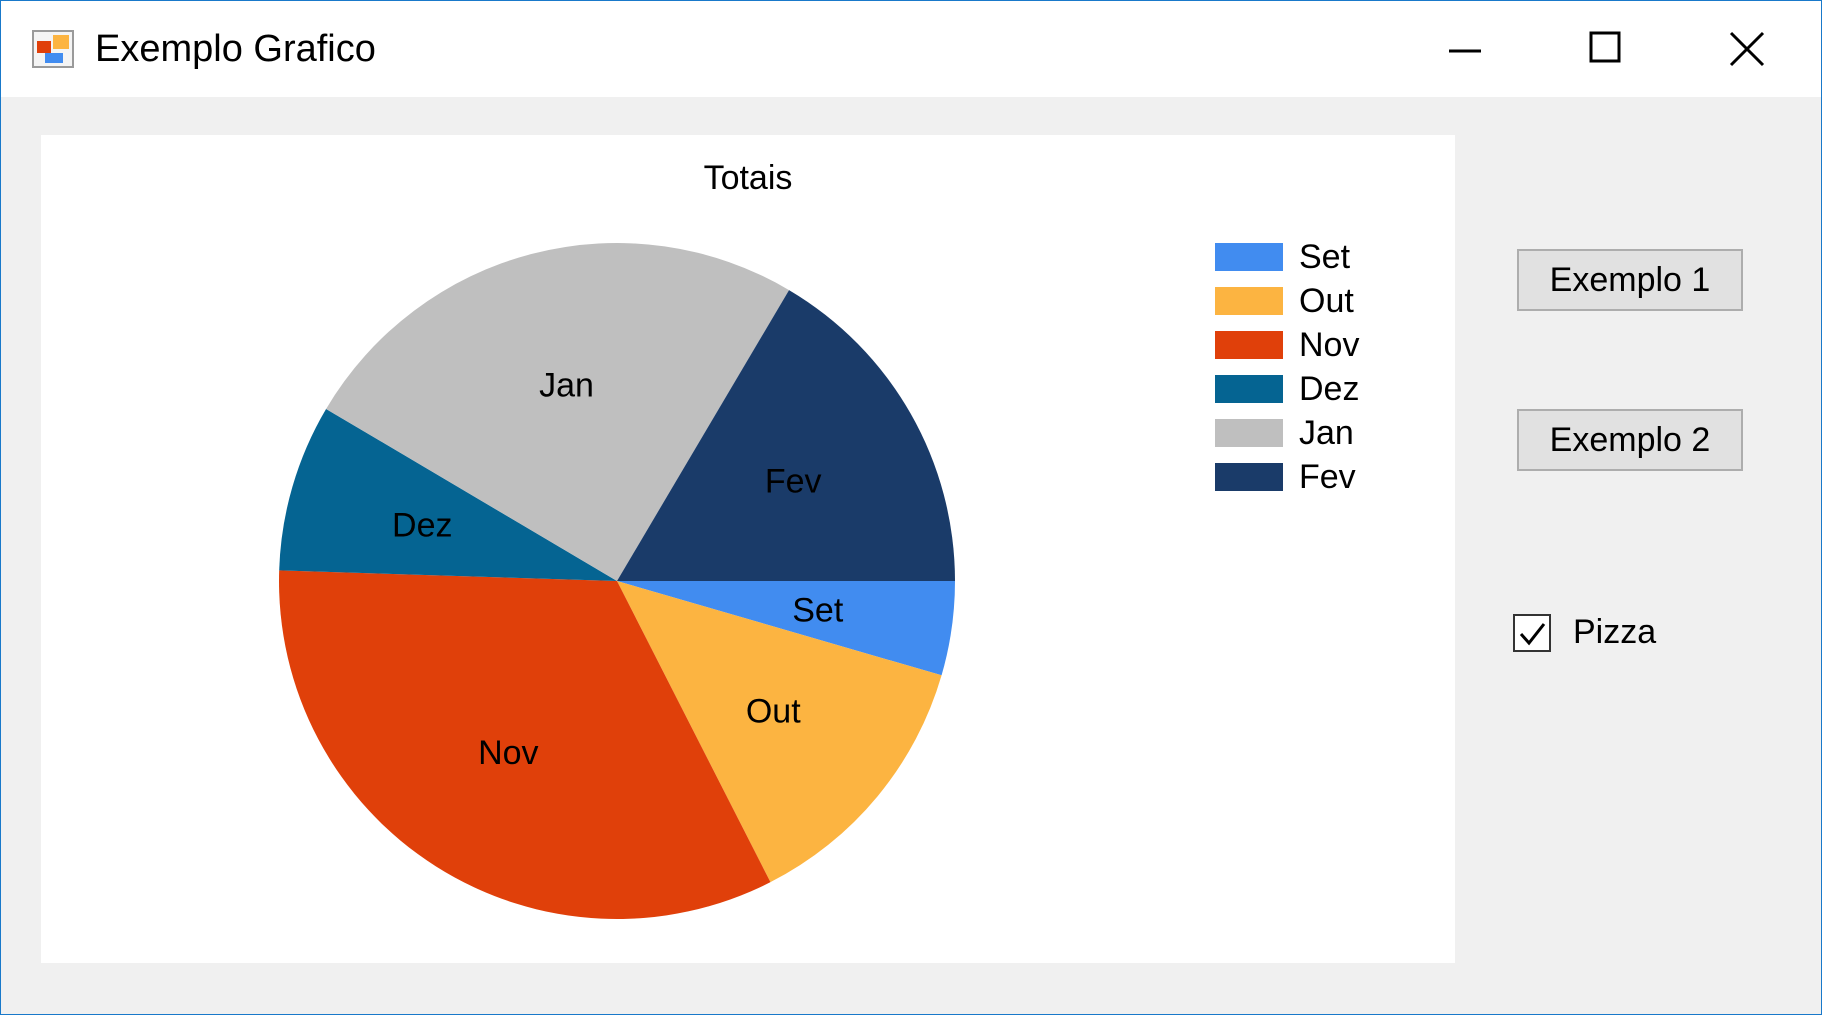 This screenshot has width=1822, height=1015. I want to click on pie-slice-out, so click(779, 732).